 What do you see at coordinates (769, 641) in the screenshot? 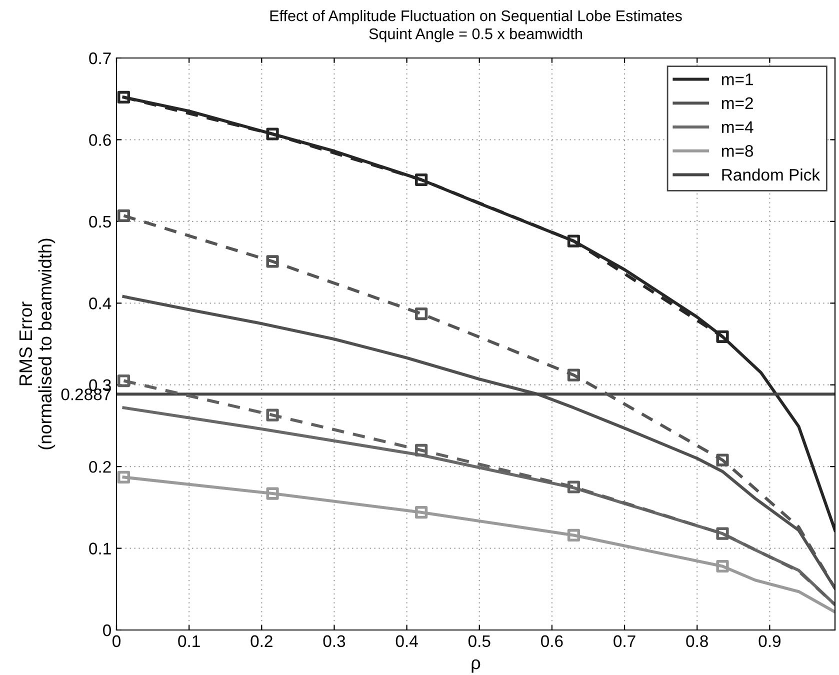
I see `x-tick-label: 0.9` at bounding box center [769, 641].